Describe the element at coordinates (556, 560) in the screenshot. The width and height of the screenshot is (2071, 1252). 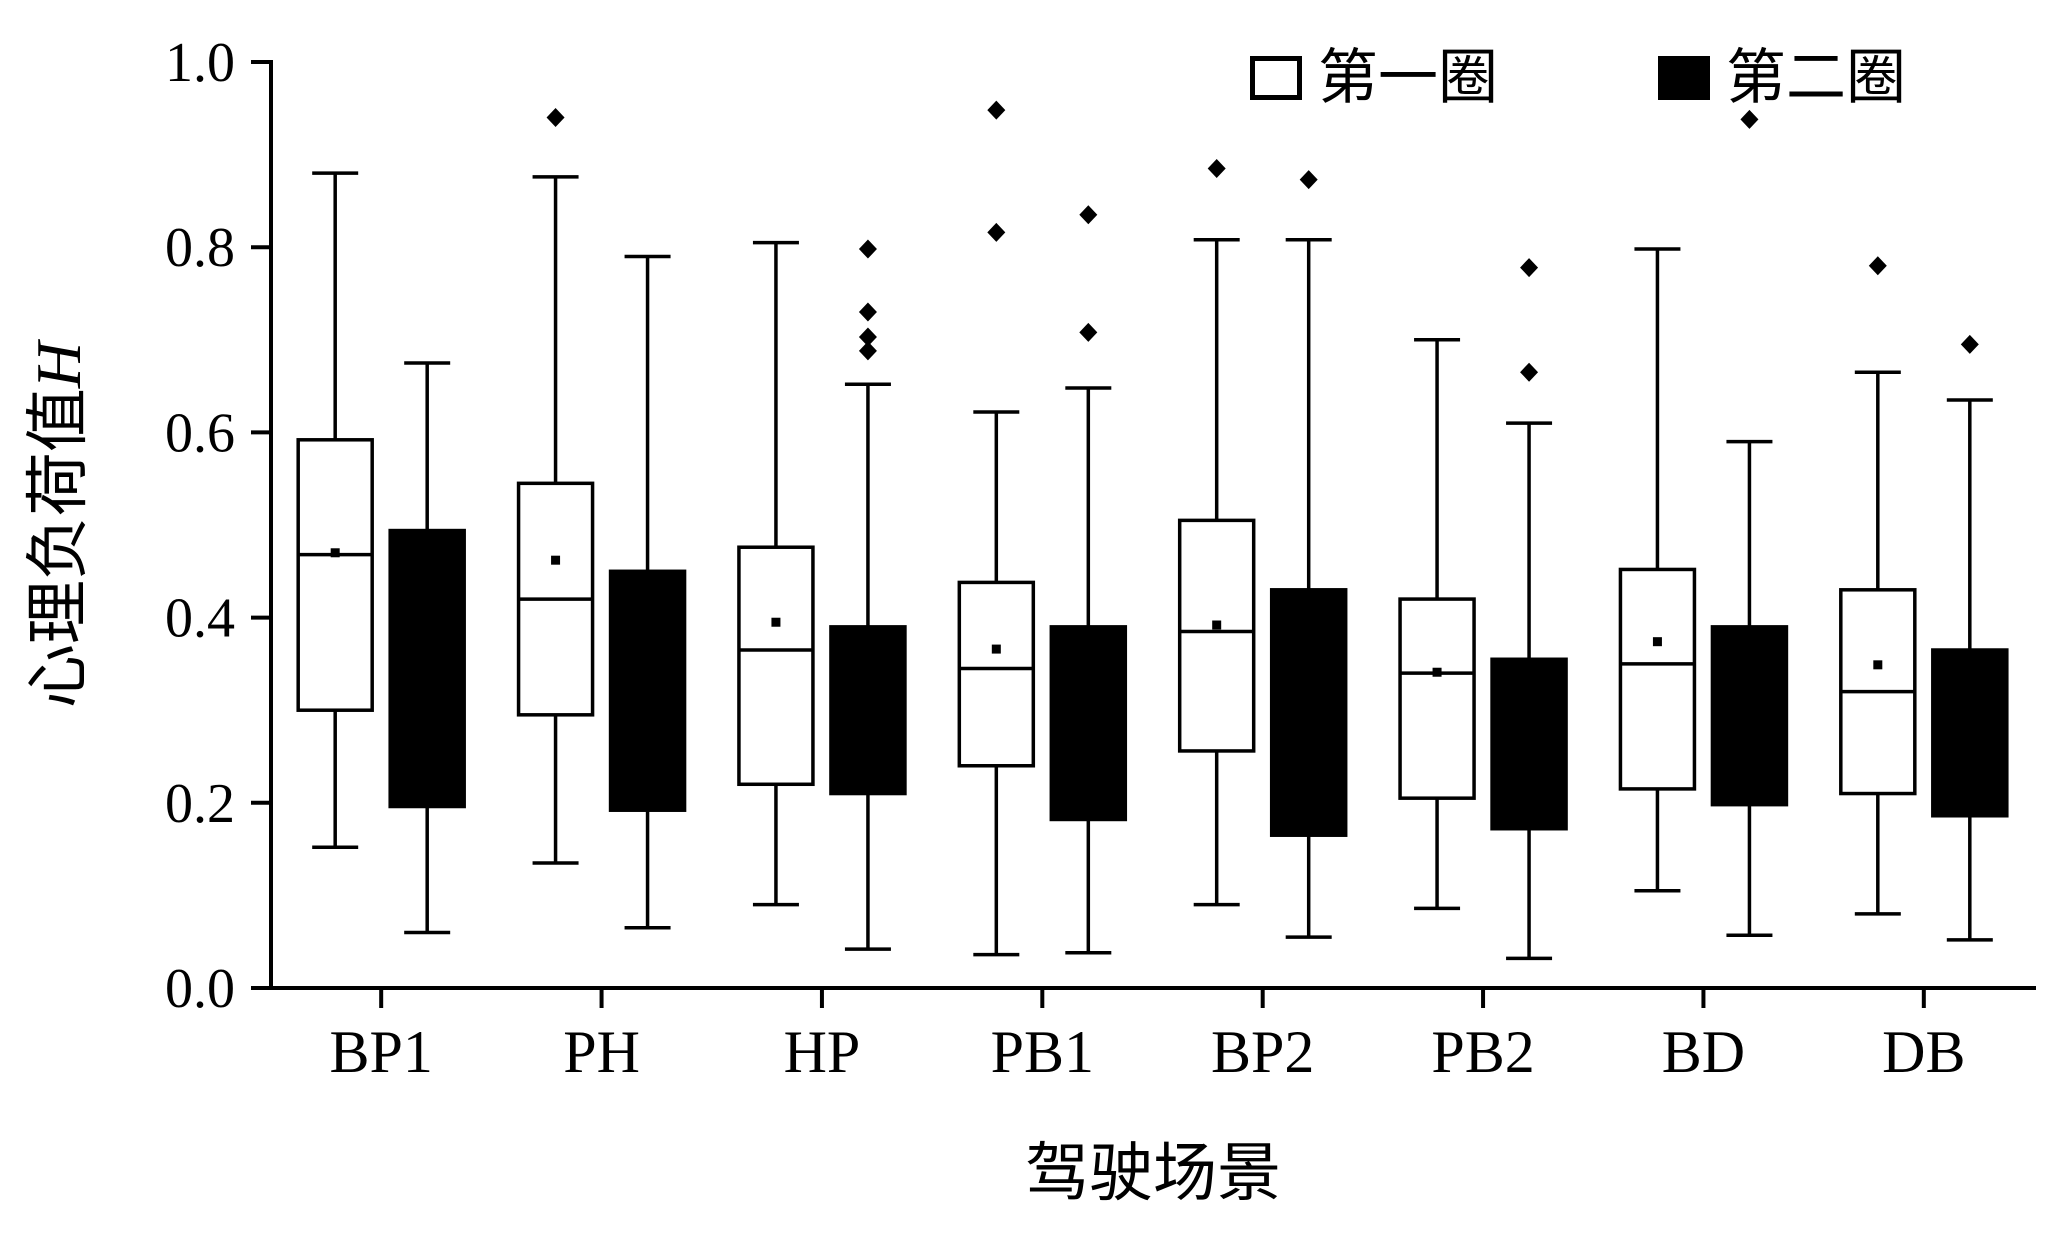
I see `mean-marker-first-lap-PH` at that location.